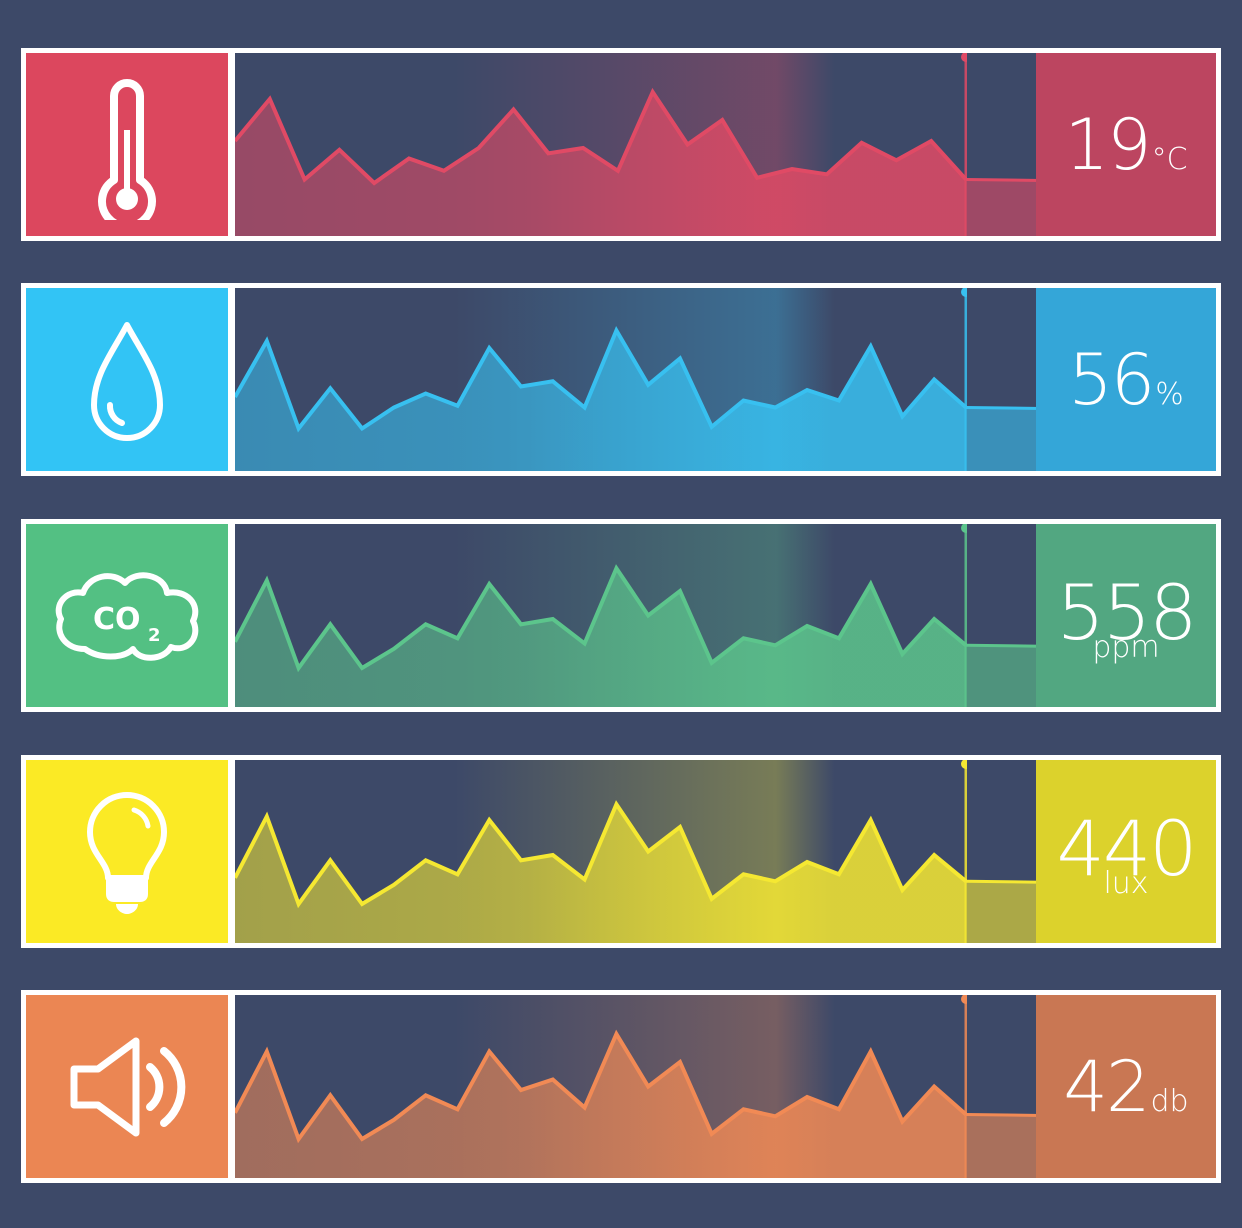 Image resolution: width=1242 pixels, height=1228 pixels. Describe the element at coordinates (1003, 1115) in the screenshot. I see `sound-tail-line` at that location.